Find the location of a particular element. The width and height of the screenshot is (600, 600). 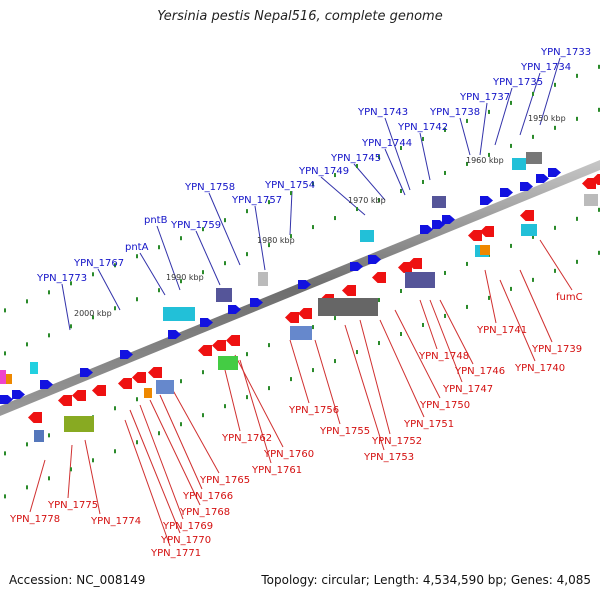

gene-label: YPN_1752 is located at coordinates (396, 441).